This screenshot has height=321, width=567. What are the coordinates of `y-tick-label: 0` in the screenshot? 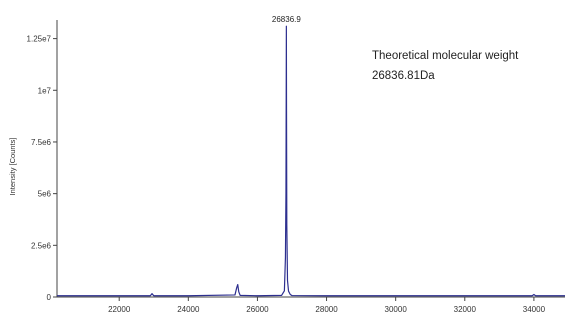 It's located at (49, 297).